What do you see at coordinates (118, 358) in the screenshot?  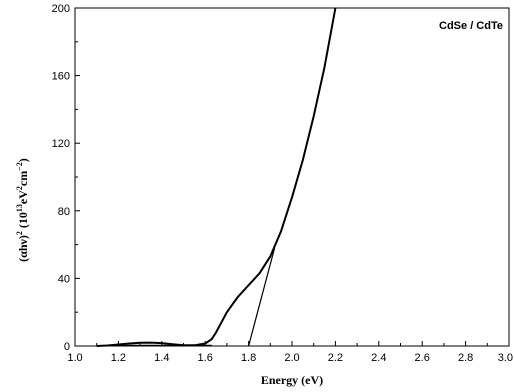 I see `x-tick-label: 1.2` at bounding box center [118, 358].